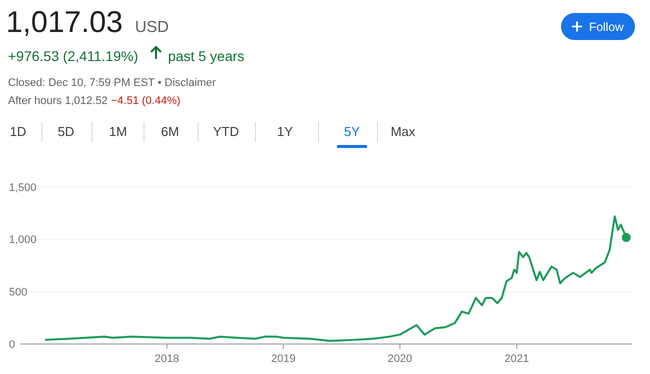 The height and width of the screenshot is (374, 650). I want to click on x-tick-label: 2020, so click(400, 359).